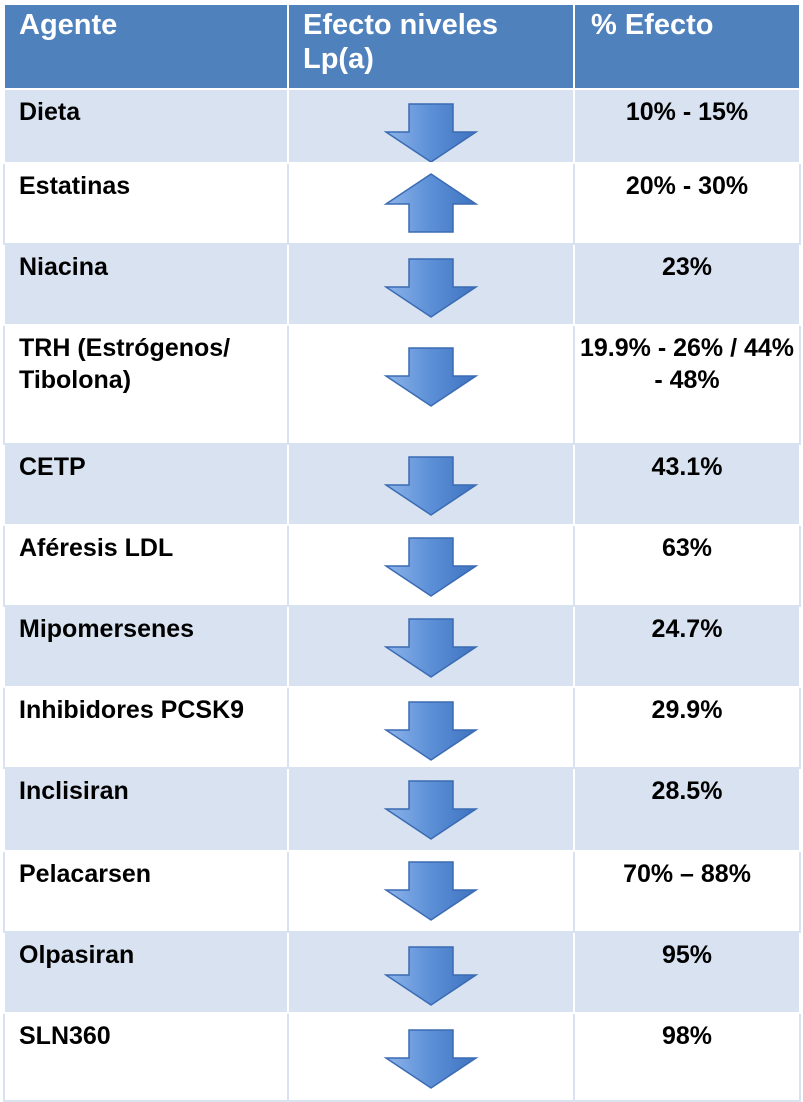  Describe the element at coordinates (687, 972) in the screenshot. I see `percent-cell: 95%` at that location.